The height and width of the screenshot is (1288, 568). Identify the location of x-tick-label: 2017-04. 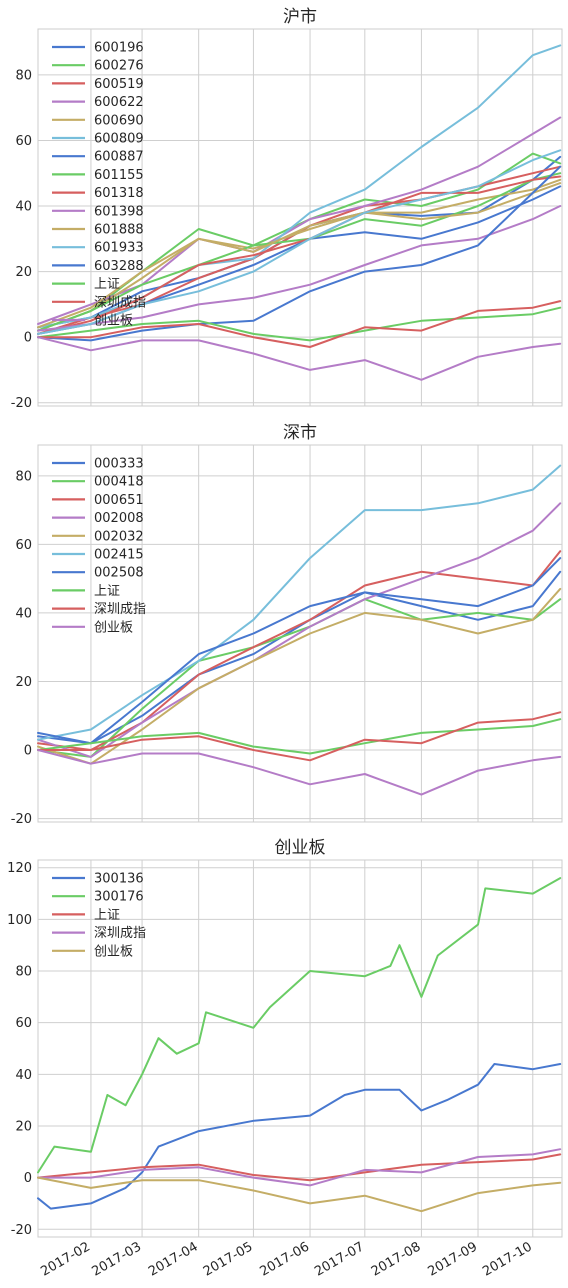
(173, 1259).